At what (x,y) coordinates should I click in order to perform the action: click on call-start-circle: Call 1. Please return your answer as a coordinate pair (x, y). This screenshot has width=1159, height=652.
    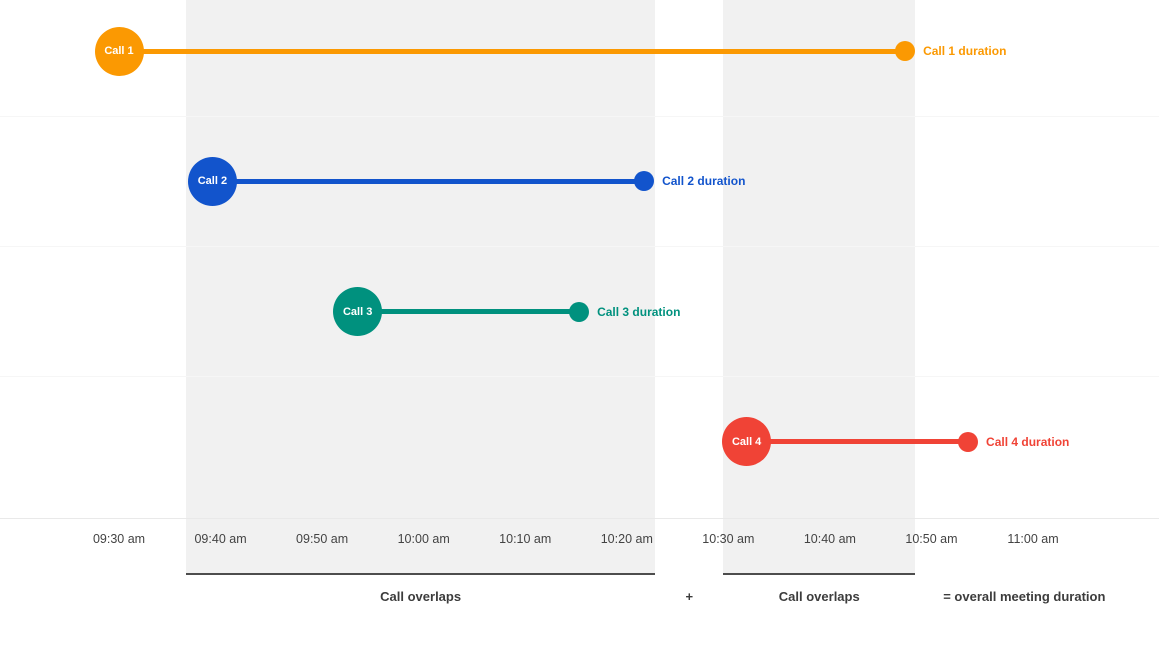
    Looking at the image, I should click on (119, 51).